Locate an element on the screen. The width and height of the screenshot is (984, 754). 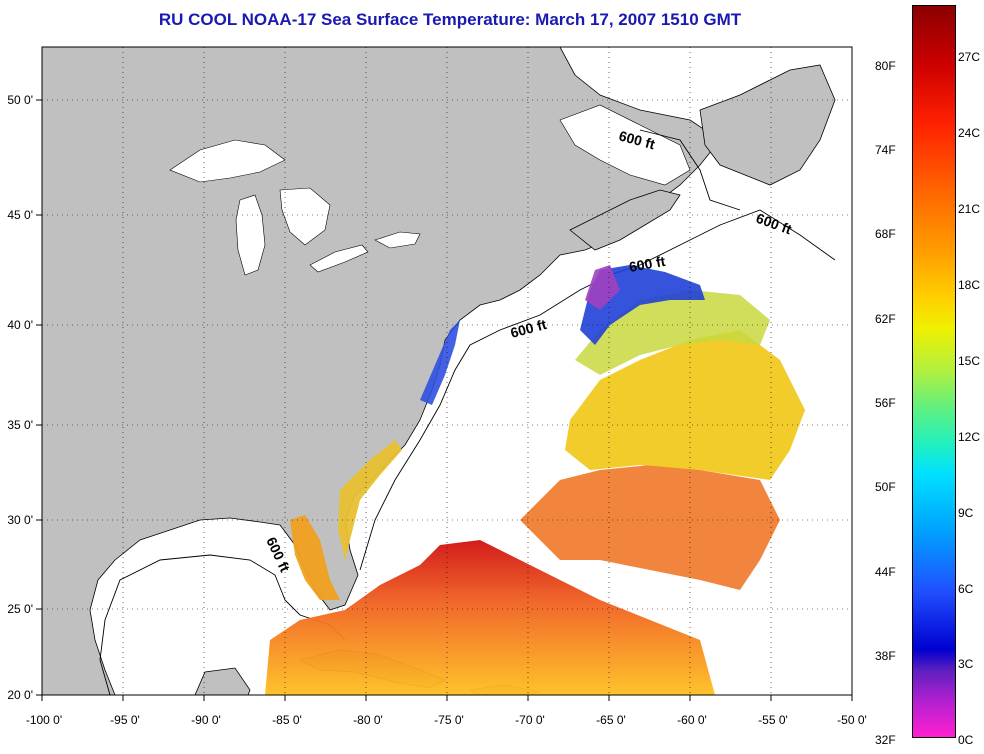
lon-tick-label: -100 0' is located at coordinates (44, 720).